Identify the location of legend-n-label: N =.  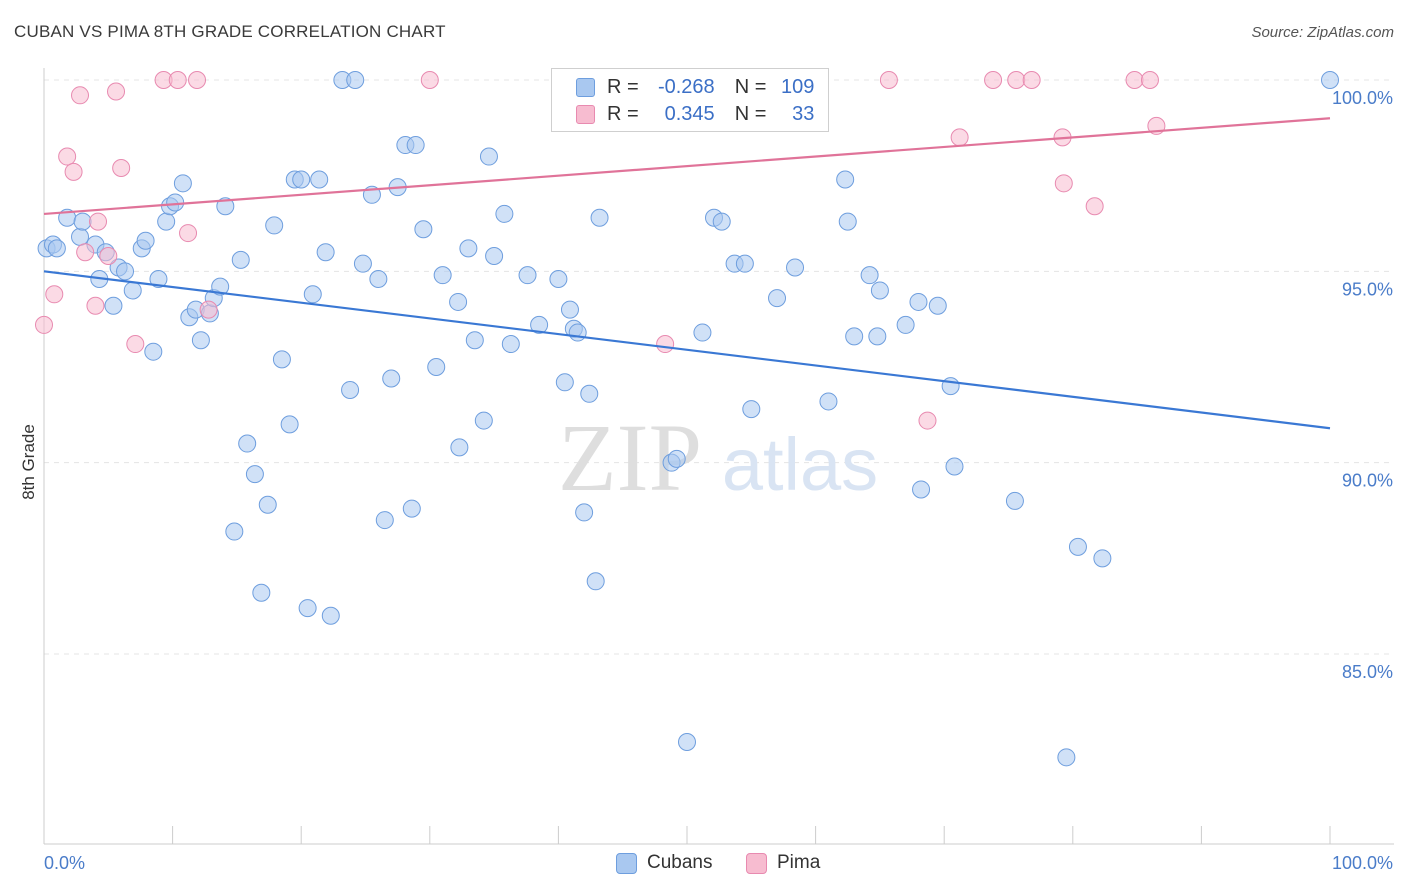
(750, 86).